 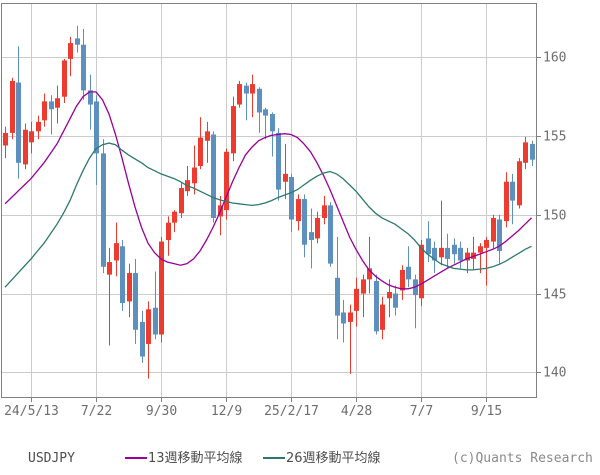 I want to click on legend-ma26: 26週移動平均線, so click(x=322, y=459).